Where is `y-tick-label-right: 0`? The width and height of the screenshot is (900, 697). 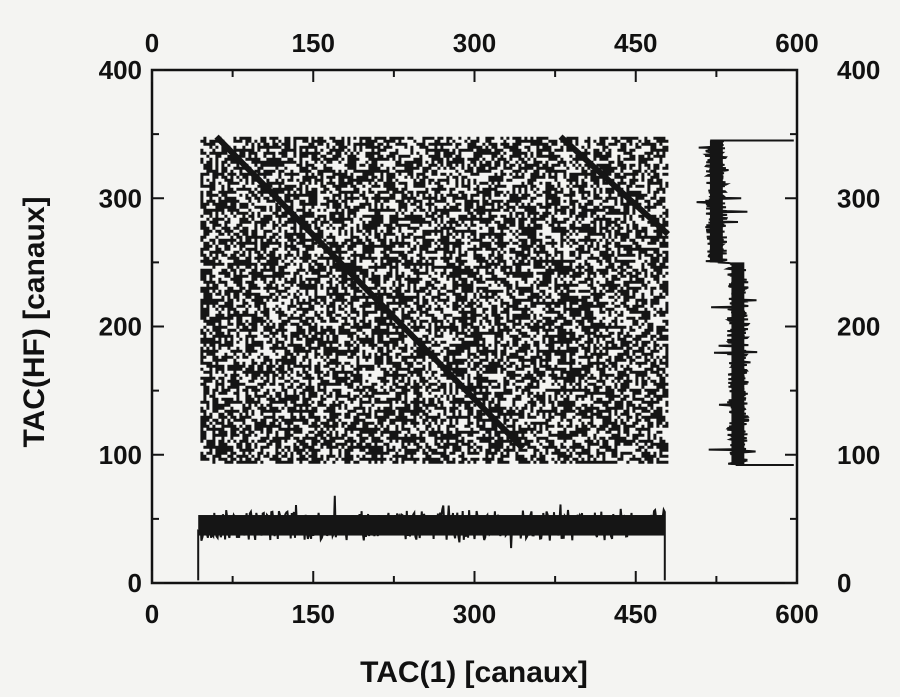
y-tick-label-right: 0 is located at coordinates (844, 583).